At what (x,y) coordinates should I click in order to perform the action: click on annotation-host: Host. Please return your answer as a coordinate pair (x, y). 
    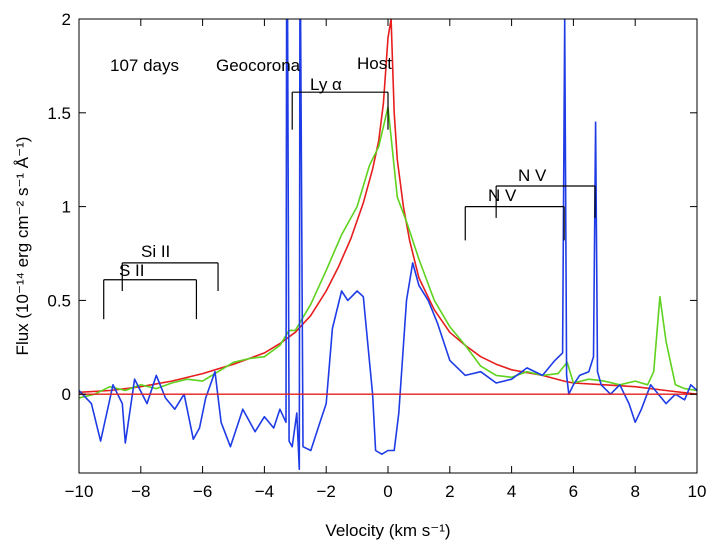
    Looking at the image, I should click on (374, 63).